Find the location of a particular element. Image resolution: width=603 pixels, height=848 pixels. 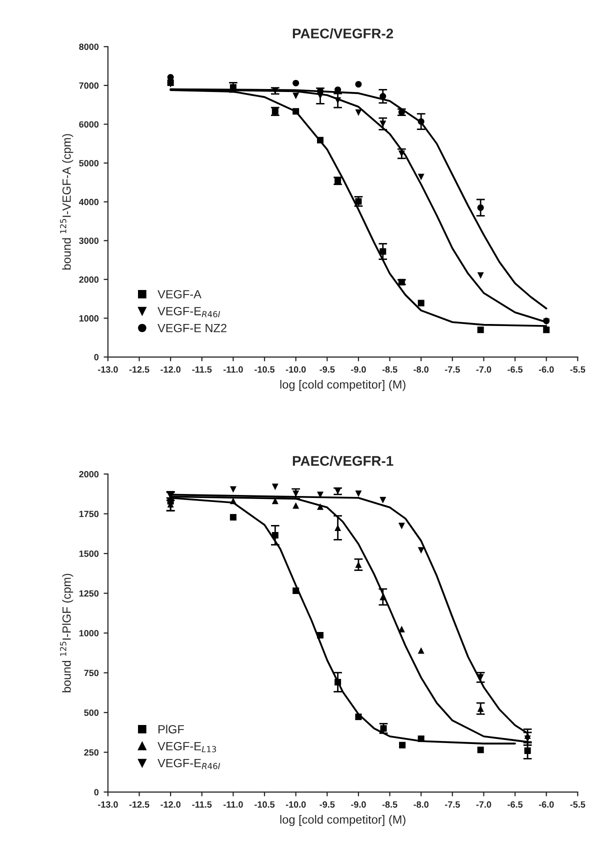

legend-label: VEGF-E$_{L13}$ is located at coordinates (187, 747).